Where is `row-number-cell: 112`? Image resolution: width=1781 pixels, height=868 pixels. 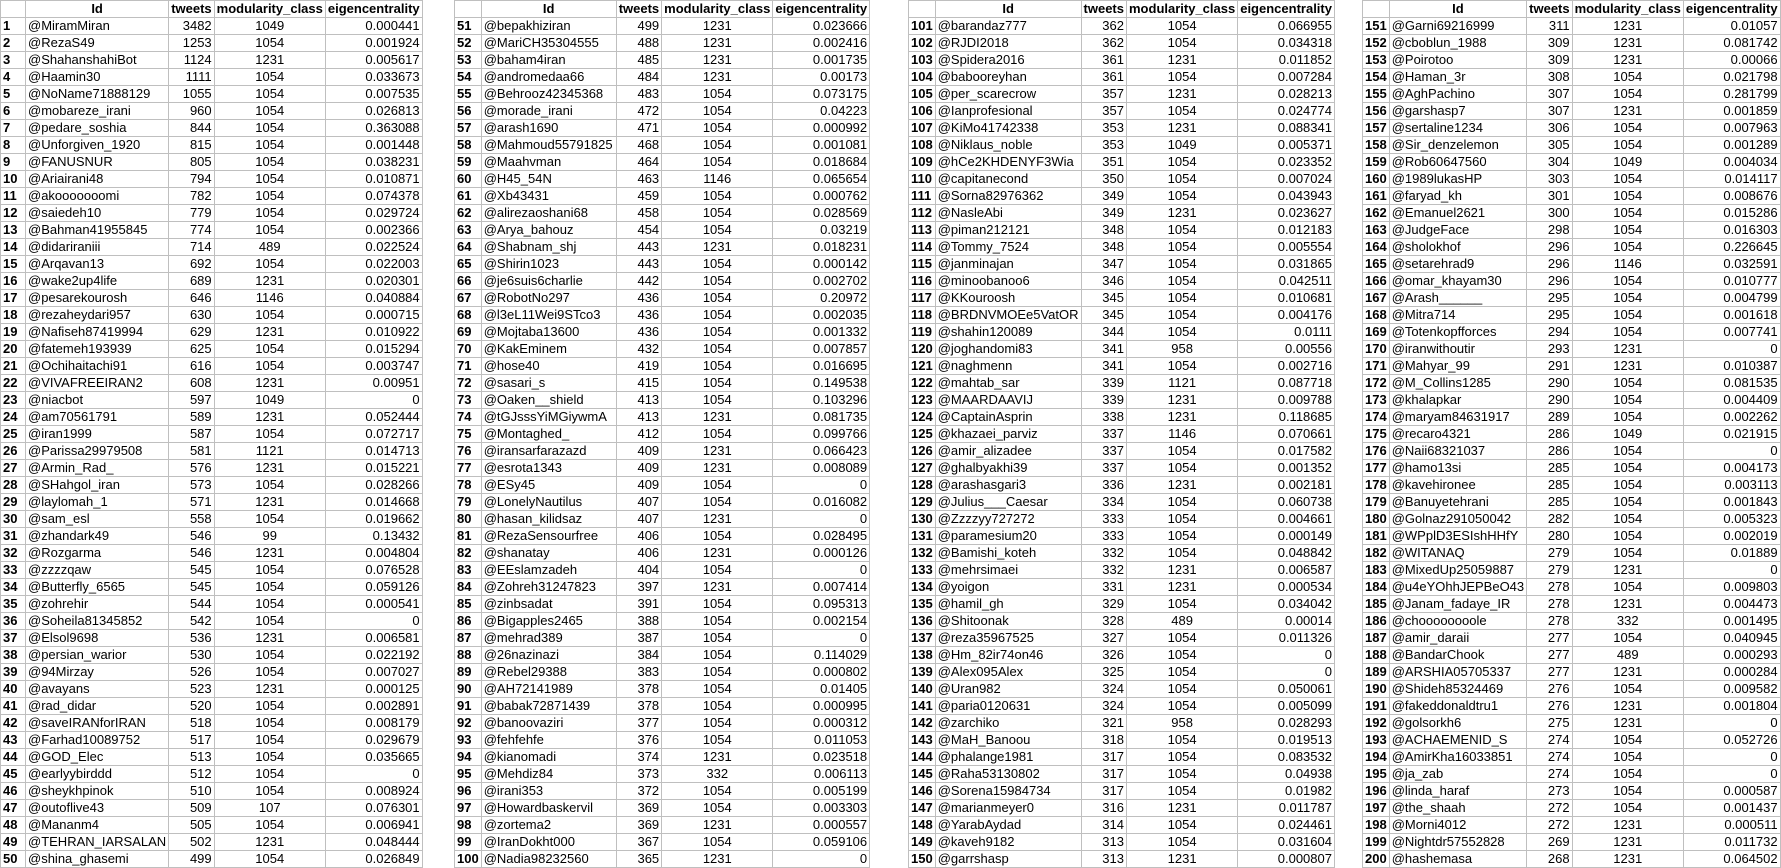
row-number-cell: 112 is located at coordinates (922, 213).